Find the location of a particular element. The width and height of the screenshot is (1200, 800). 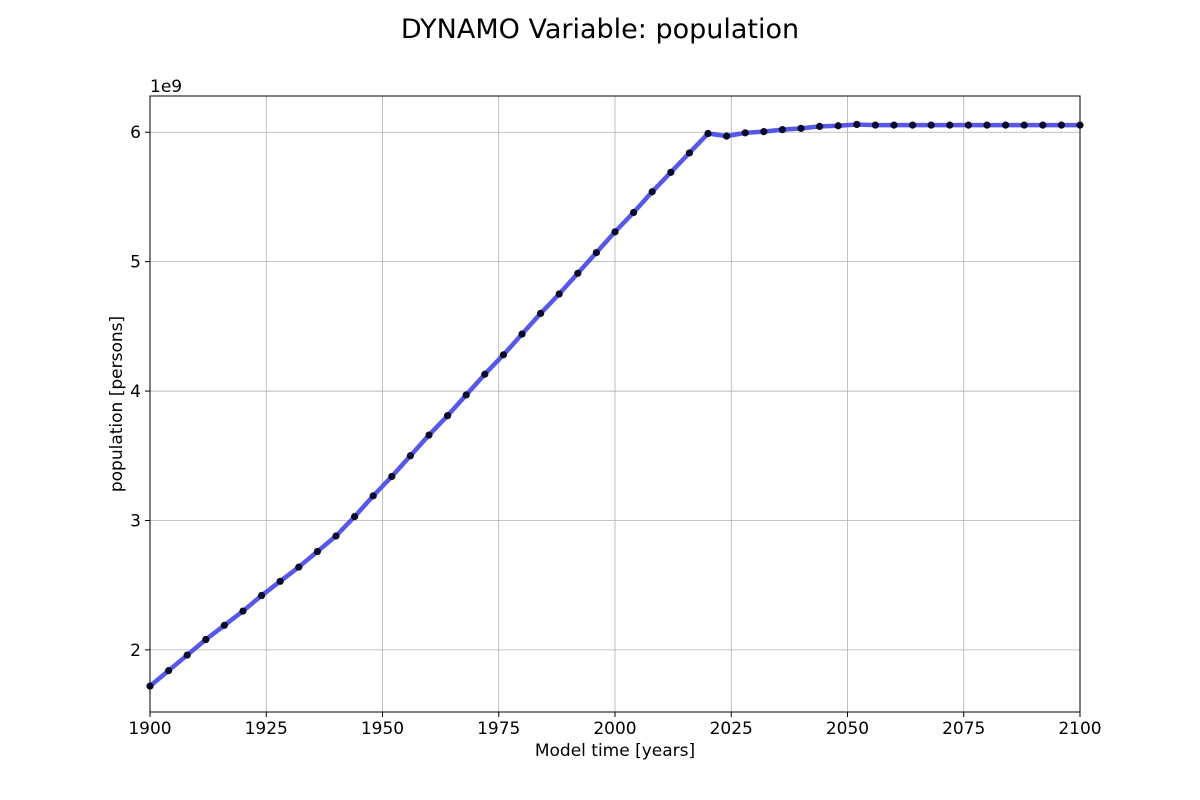

data-point-1924 is located at coordinates (262, 595).